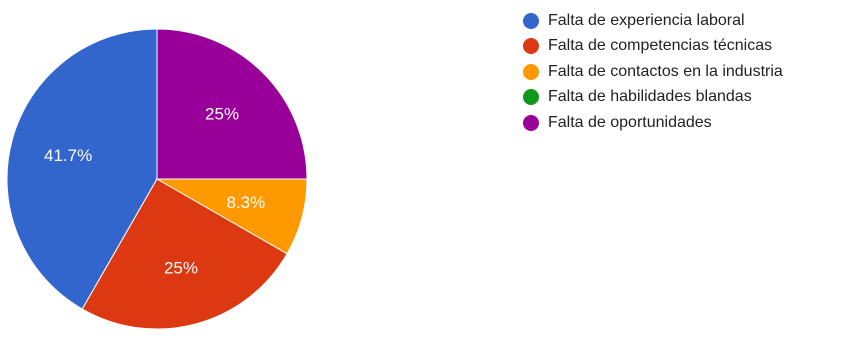  I want to click on legend-item: Falta de experiencia laboral, so click(653, 21).